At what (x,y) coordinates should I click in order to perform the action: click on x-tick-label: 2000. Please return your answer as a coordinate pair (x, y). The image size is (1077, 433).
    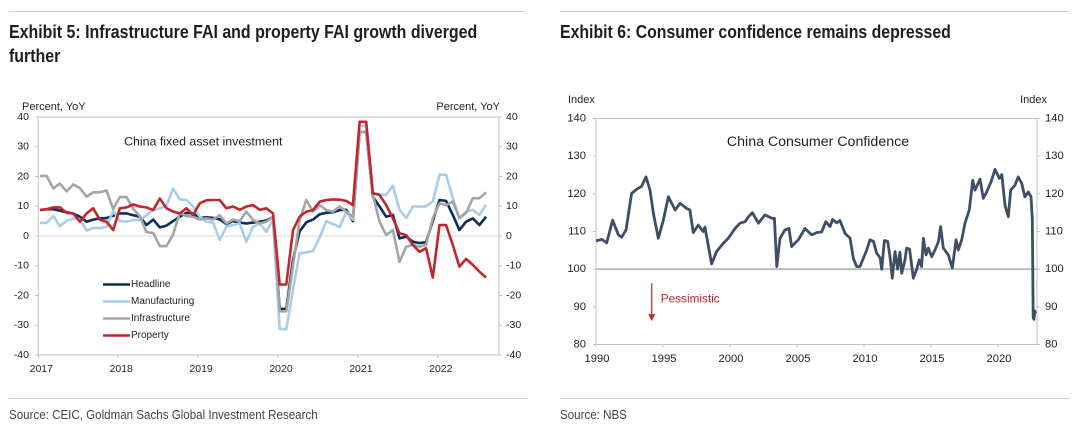
    Looking at the image, I should click on (731, 359).